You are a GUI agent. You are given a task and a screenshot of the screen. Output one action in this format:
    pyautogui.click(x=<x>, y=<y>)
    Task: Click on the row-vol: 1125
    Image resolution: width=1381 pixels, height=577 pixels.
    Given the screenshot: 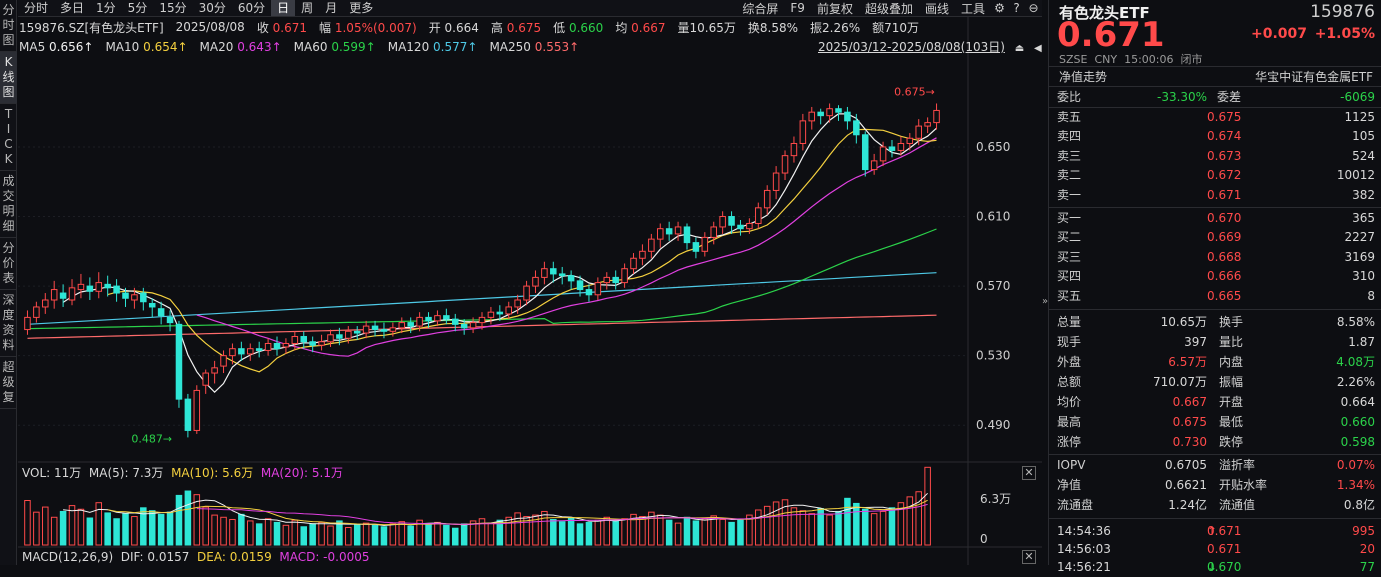 What is the action you would take?
    pyautogui.click(x=1359, y=116)
    